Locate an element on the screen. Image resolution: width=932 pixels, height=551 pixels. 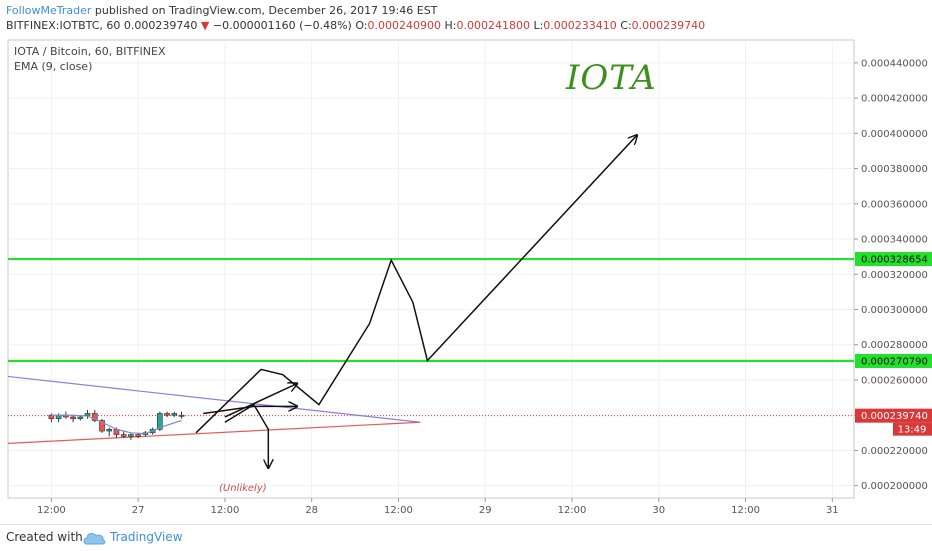
y-tick-label: 0.000220000 is located at coordinates (894, 451).